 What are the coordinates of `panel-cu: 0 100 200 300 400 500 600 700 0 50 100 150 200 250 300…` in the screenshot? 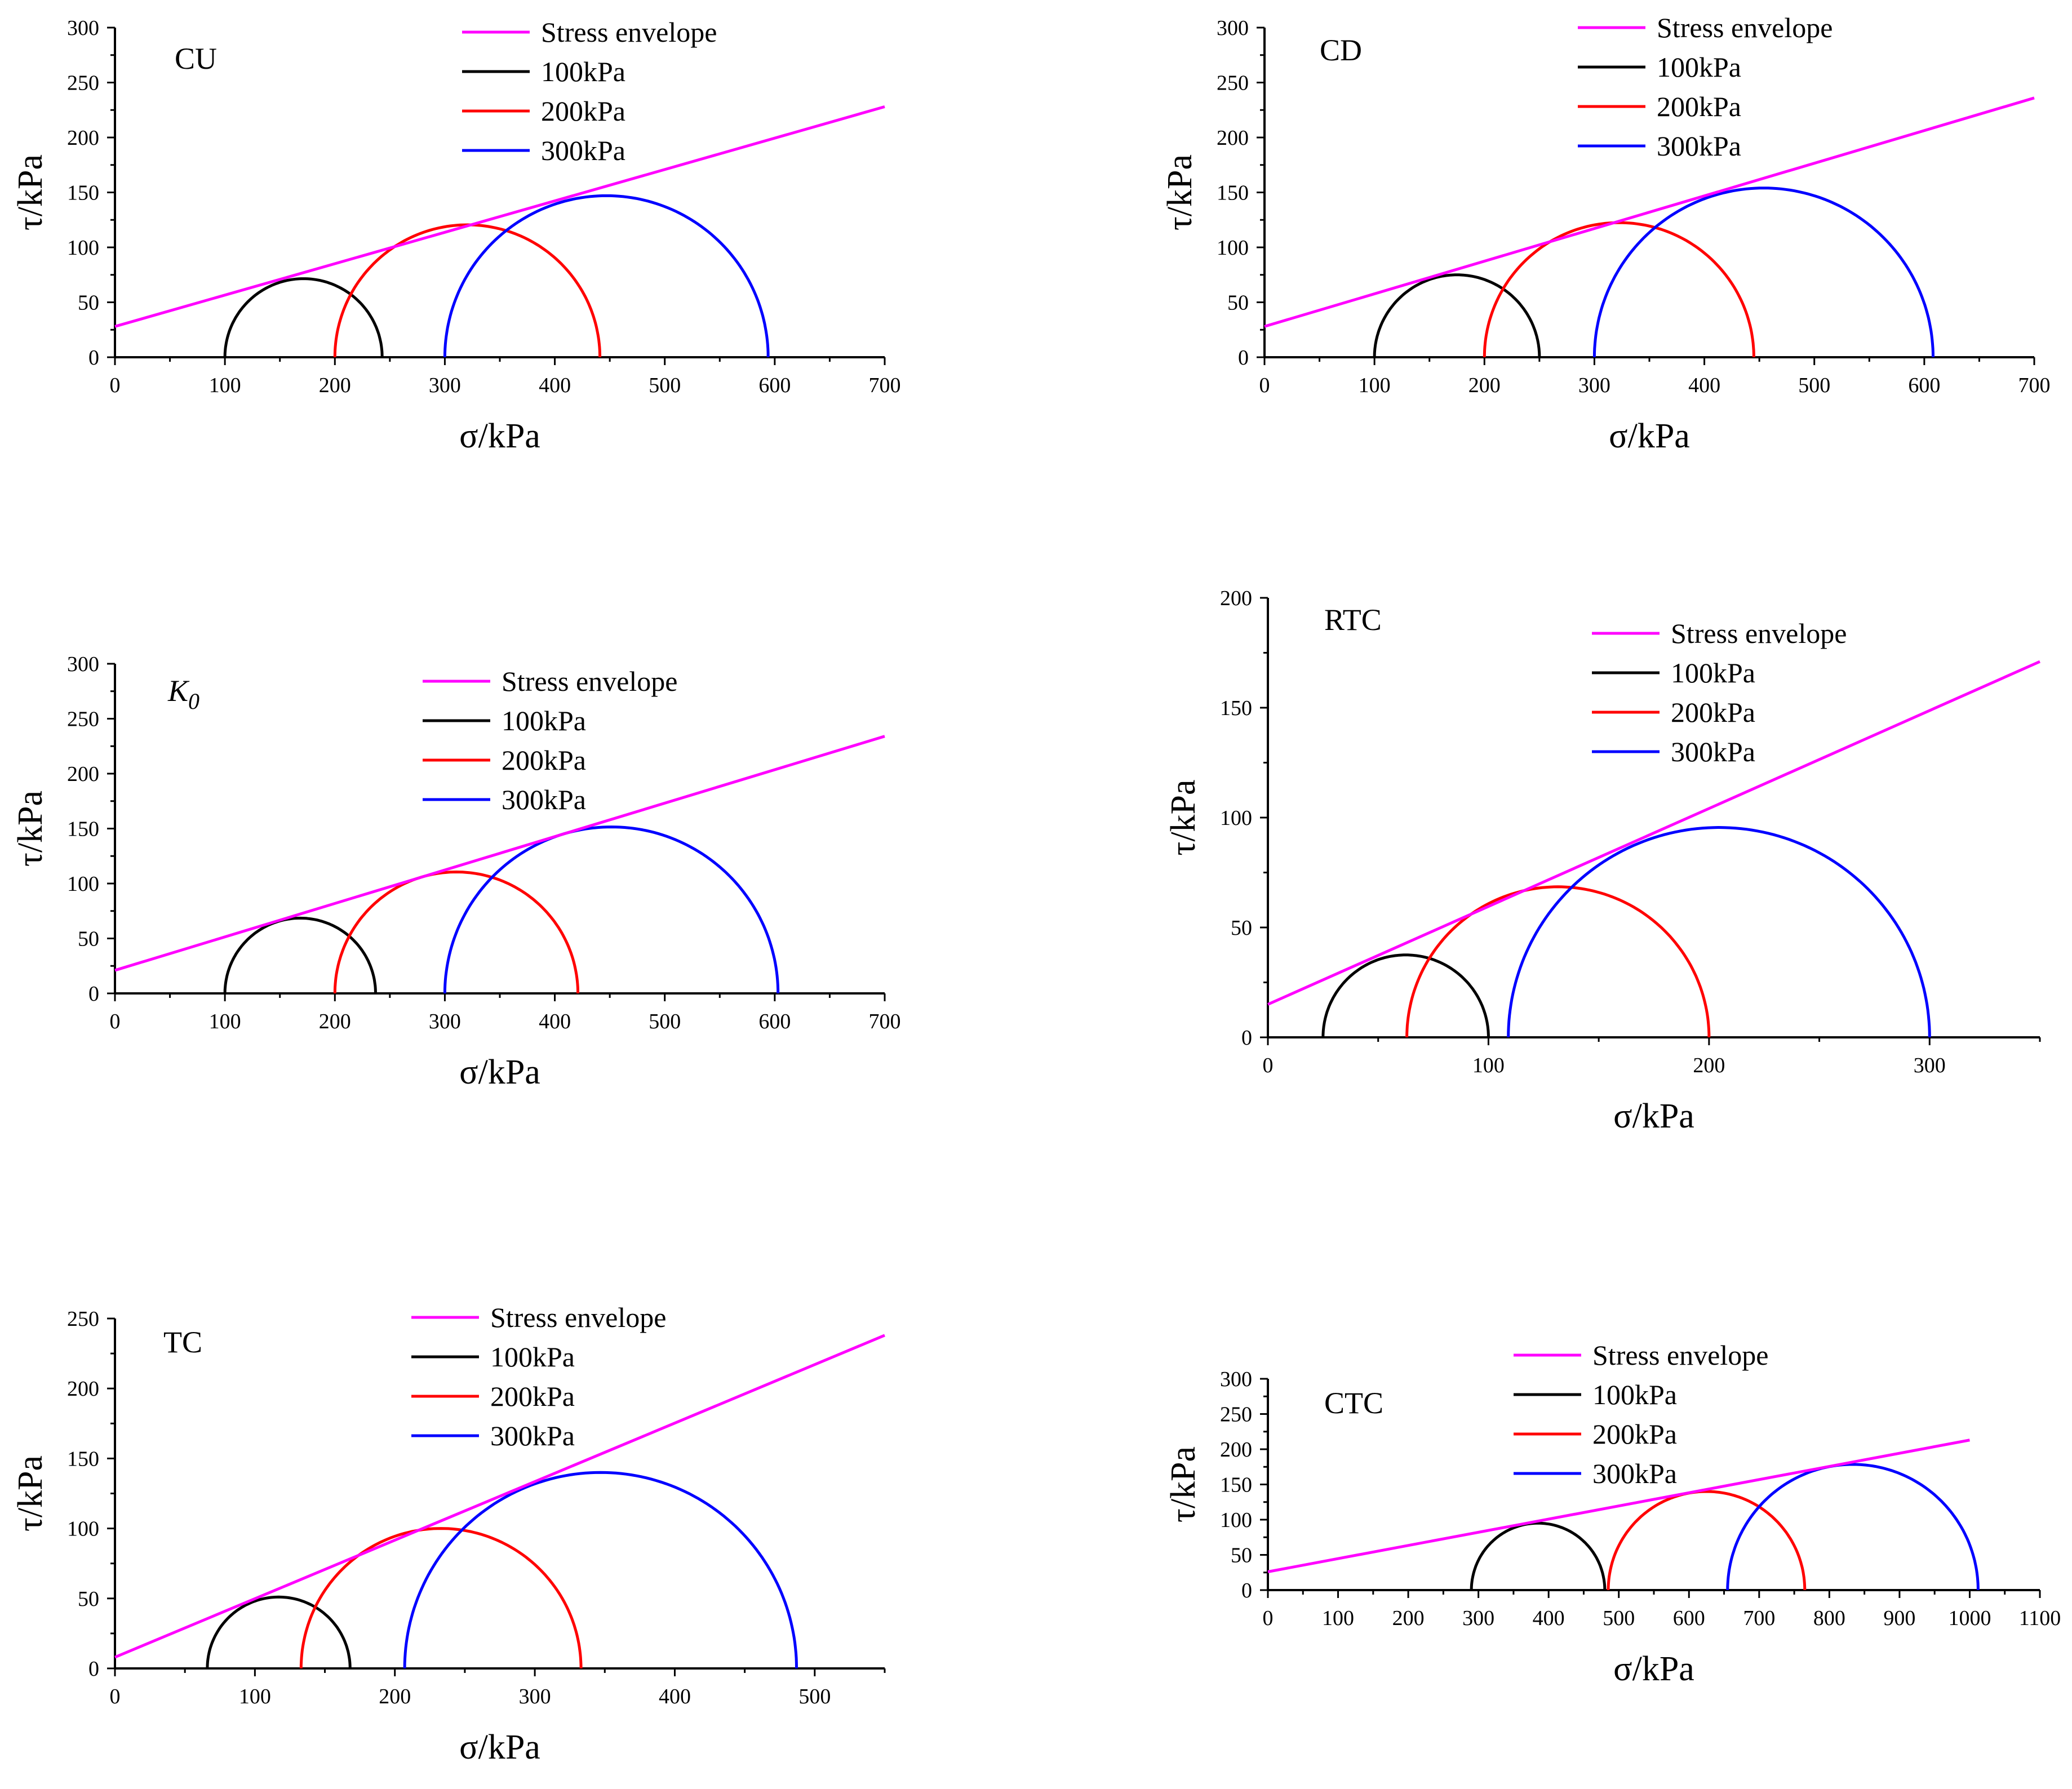 It's located at (456, 235).